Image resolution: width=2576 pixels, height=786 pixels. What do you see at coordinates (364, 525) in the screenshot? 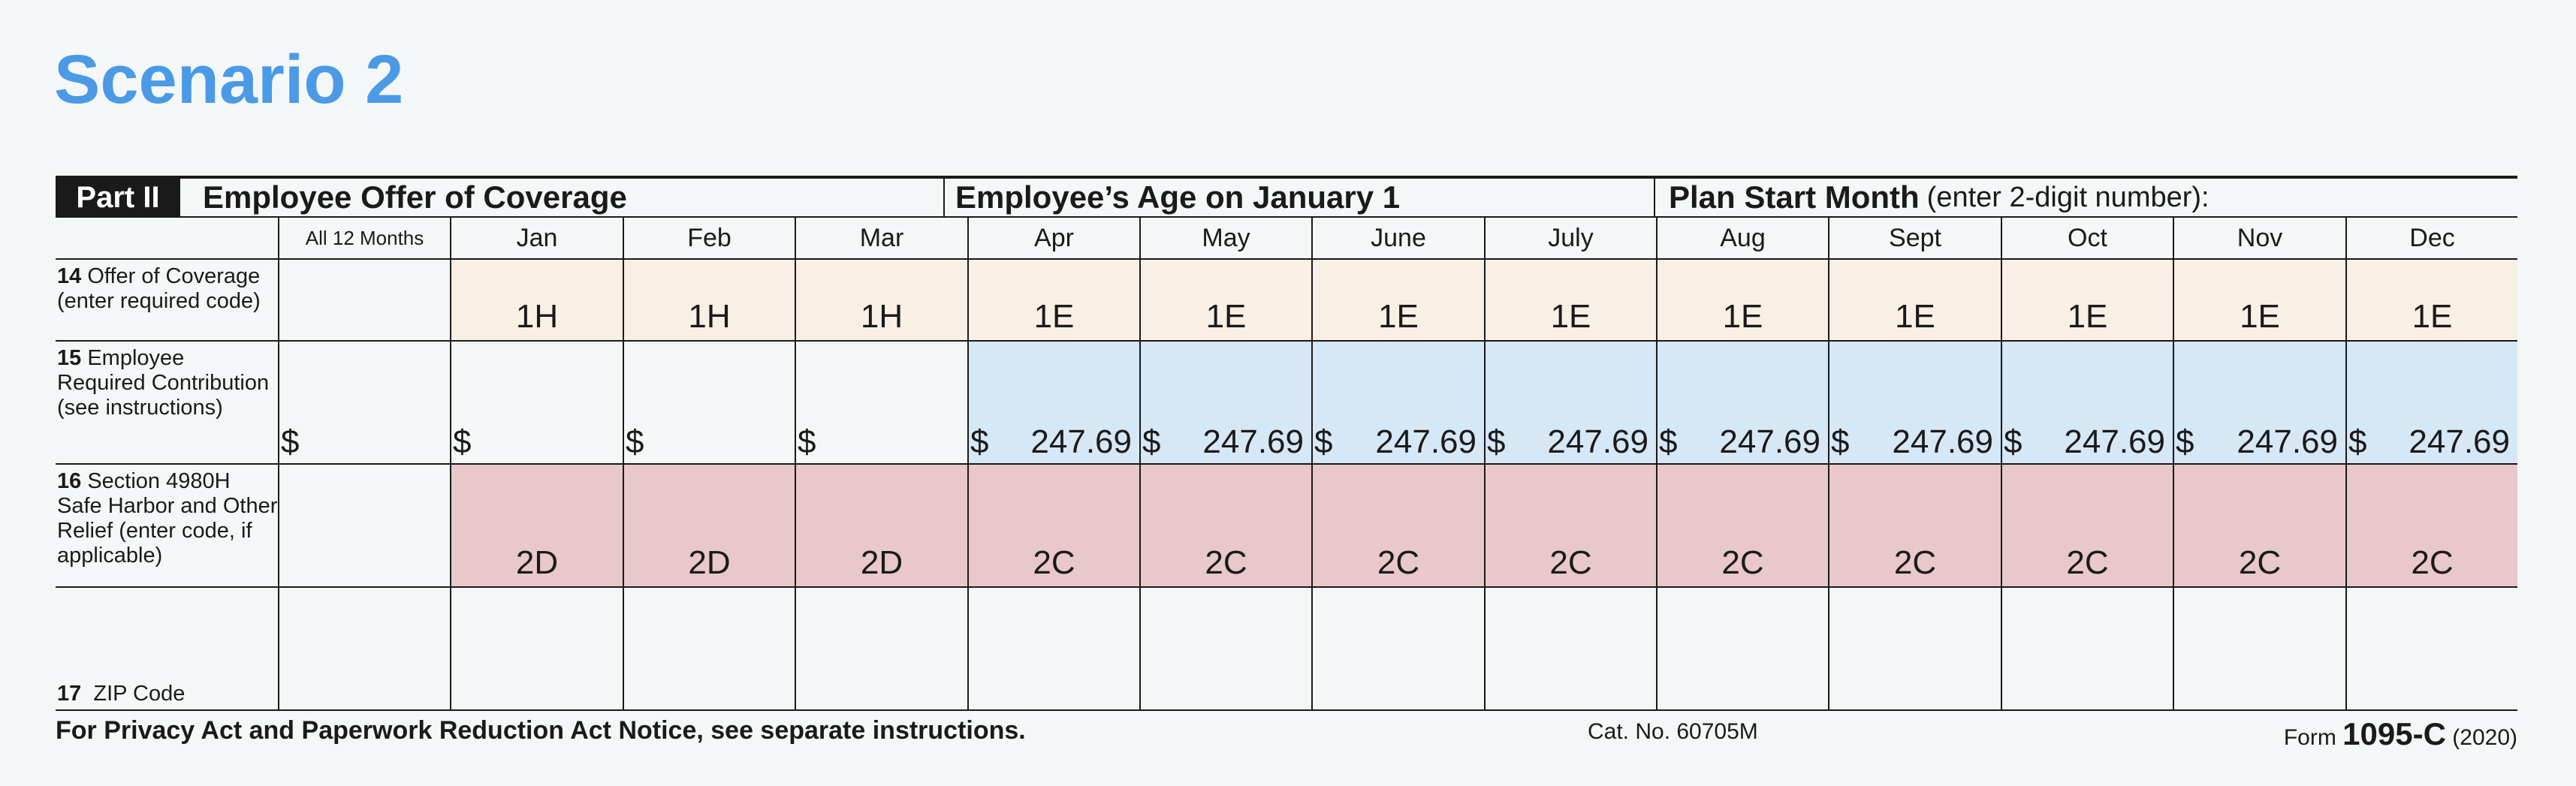
I see `line-16-cell` at bounding box center [364, 525].